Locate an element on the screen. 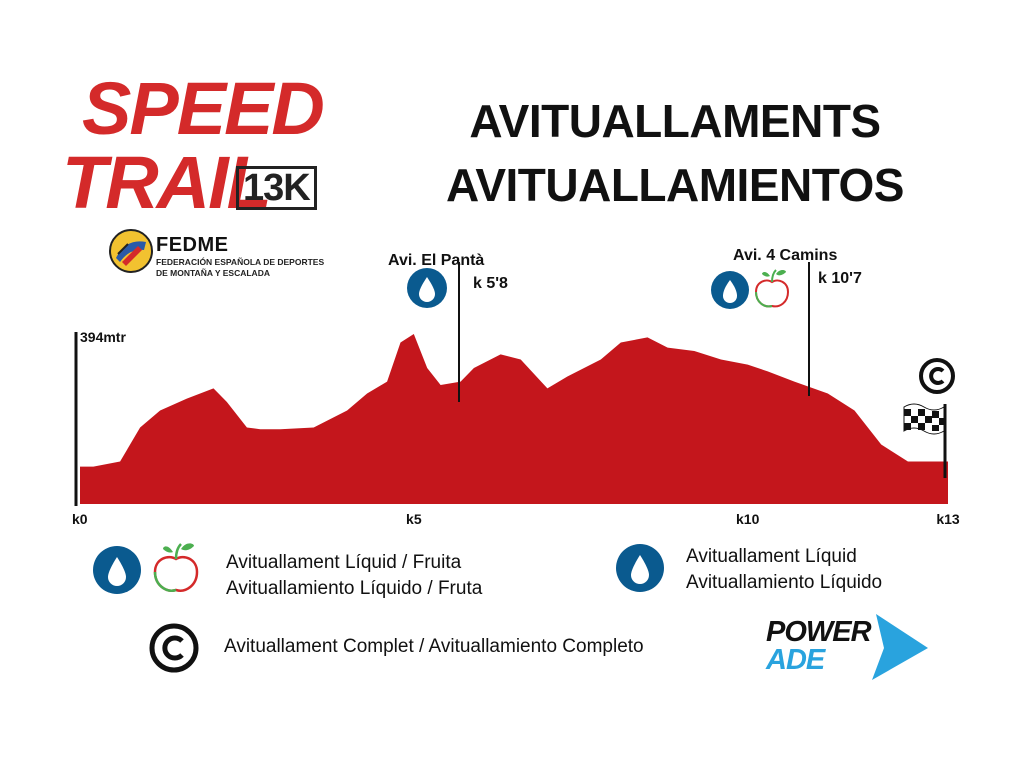 Image resolution: width=1024 pixels, height=768 pixels. x-tick-label-k0: k0 is located at coordinates (80, 519).